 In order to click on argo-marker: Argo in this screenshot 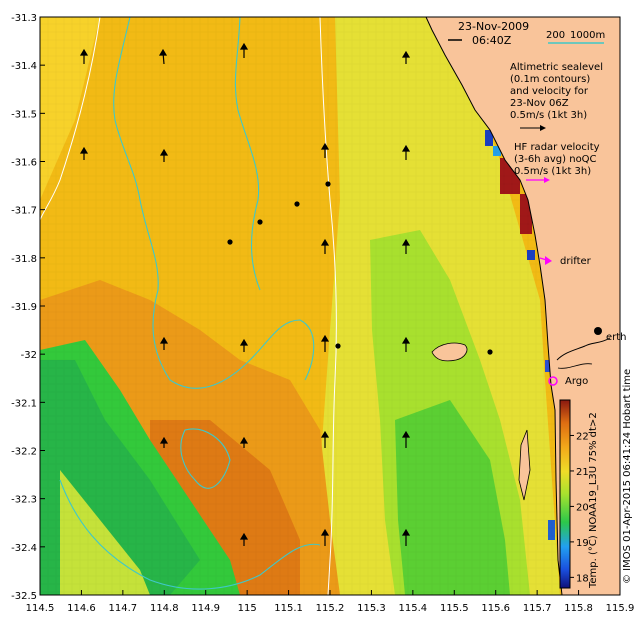, I will do `click(568, 381)`.